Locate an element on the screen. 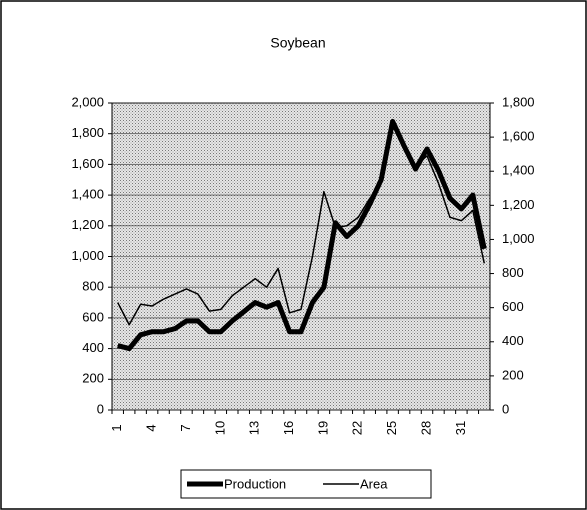 This screenshot has height=510, width=587. x-tick-label: 10 is located at coordinates (219, 428).